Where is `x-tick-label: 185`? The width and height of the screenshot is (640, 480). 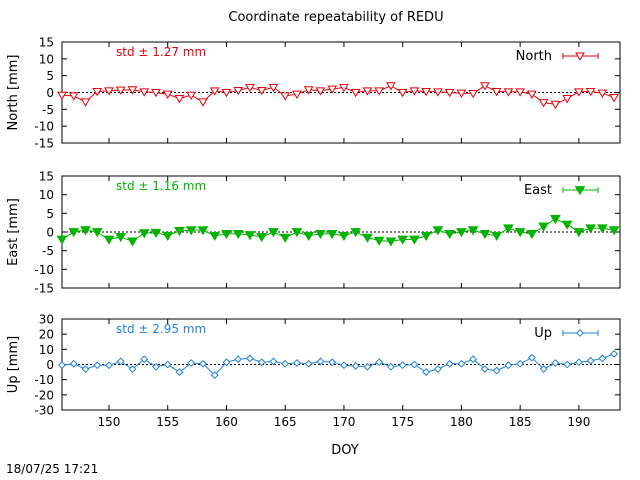 x-tick-label: 185 is located at coordinates (520, 422).